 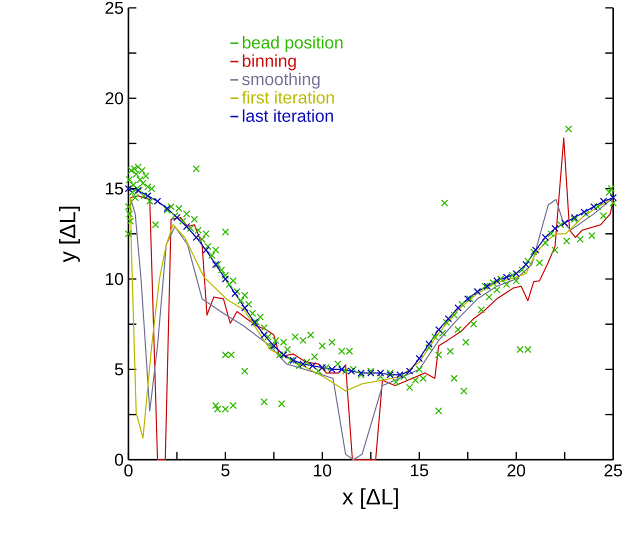 I want to click on x-tick-label: 0, so click(x=128, y=470).